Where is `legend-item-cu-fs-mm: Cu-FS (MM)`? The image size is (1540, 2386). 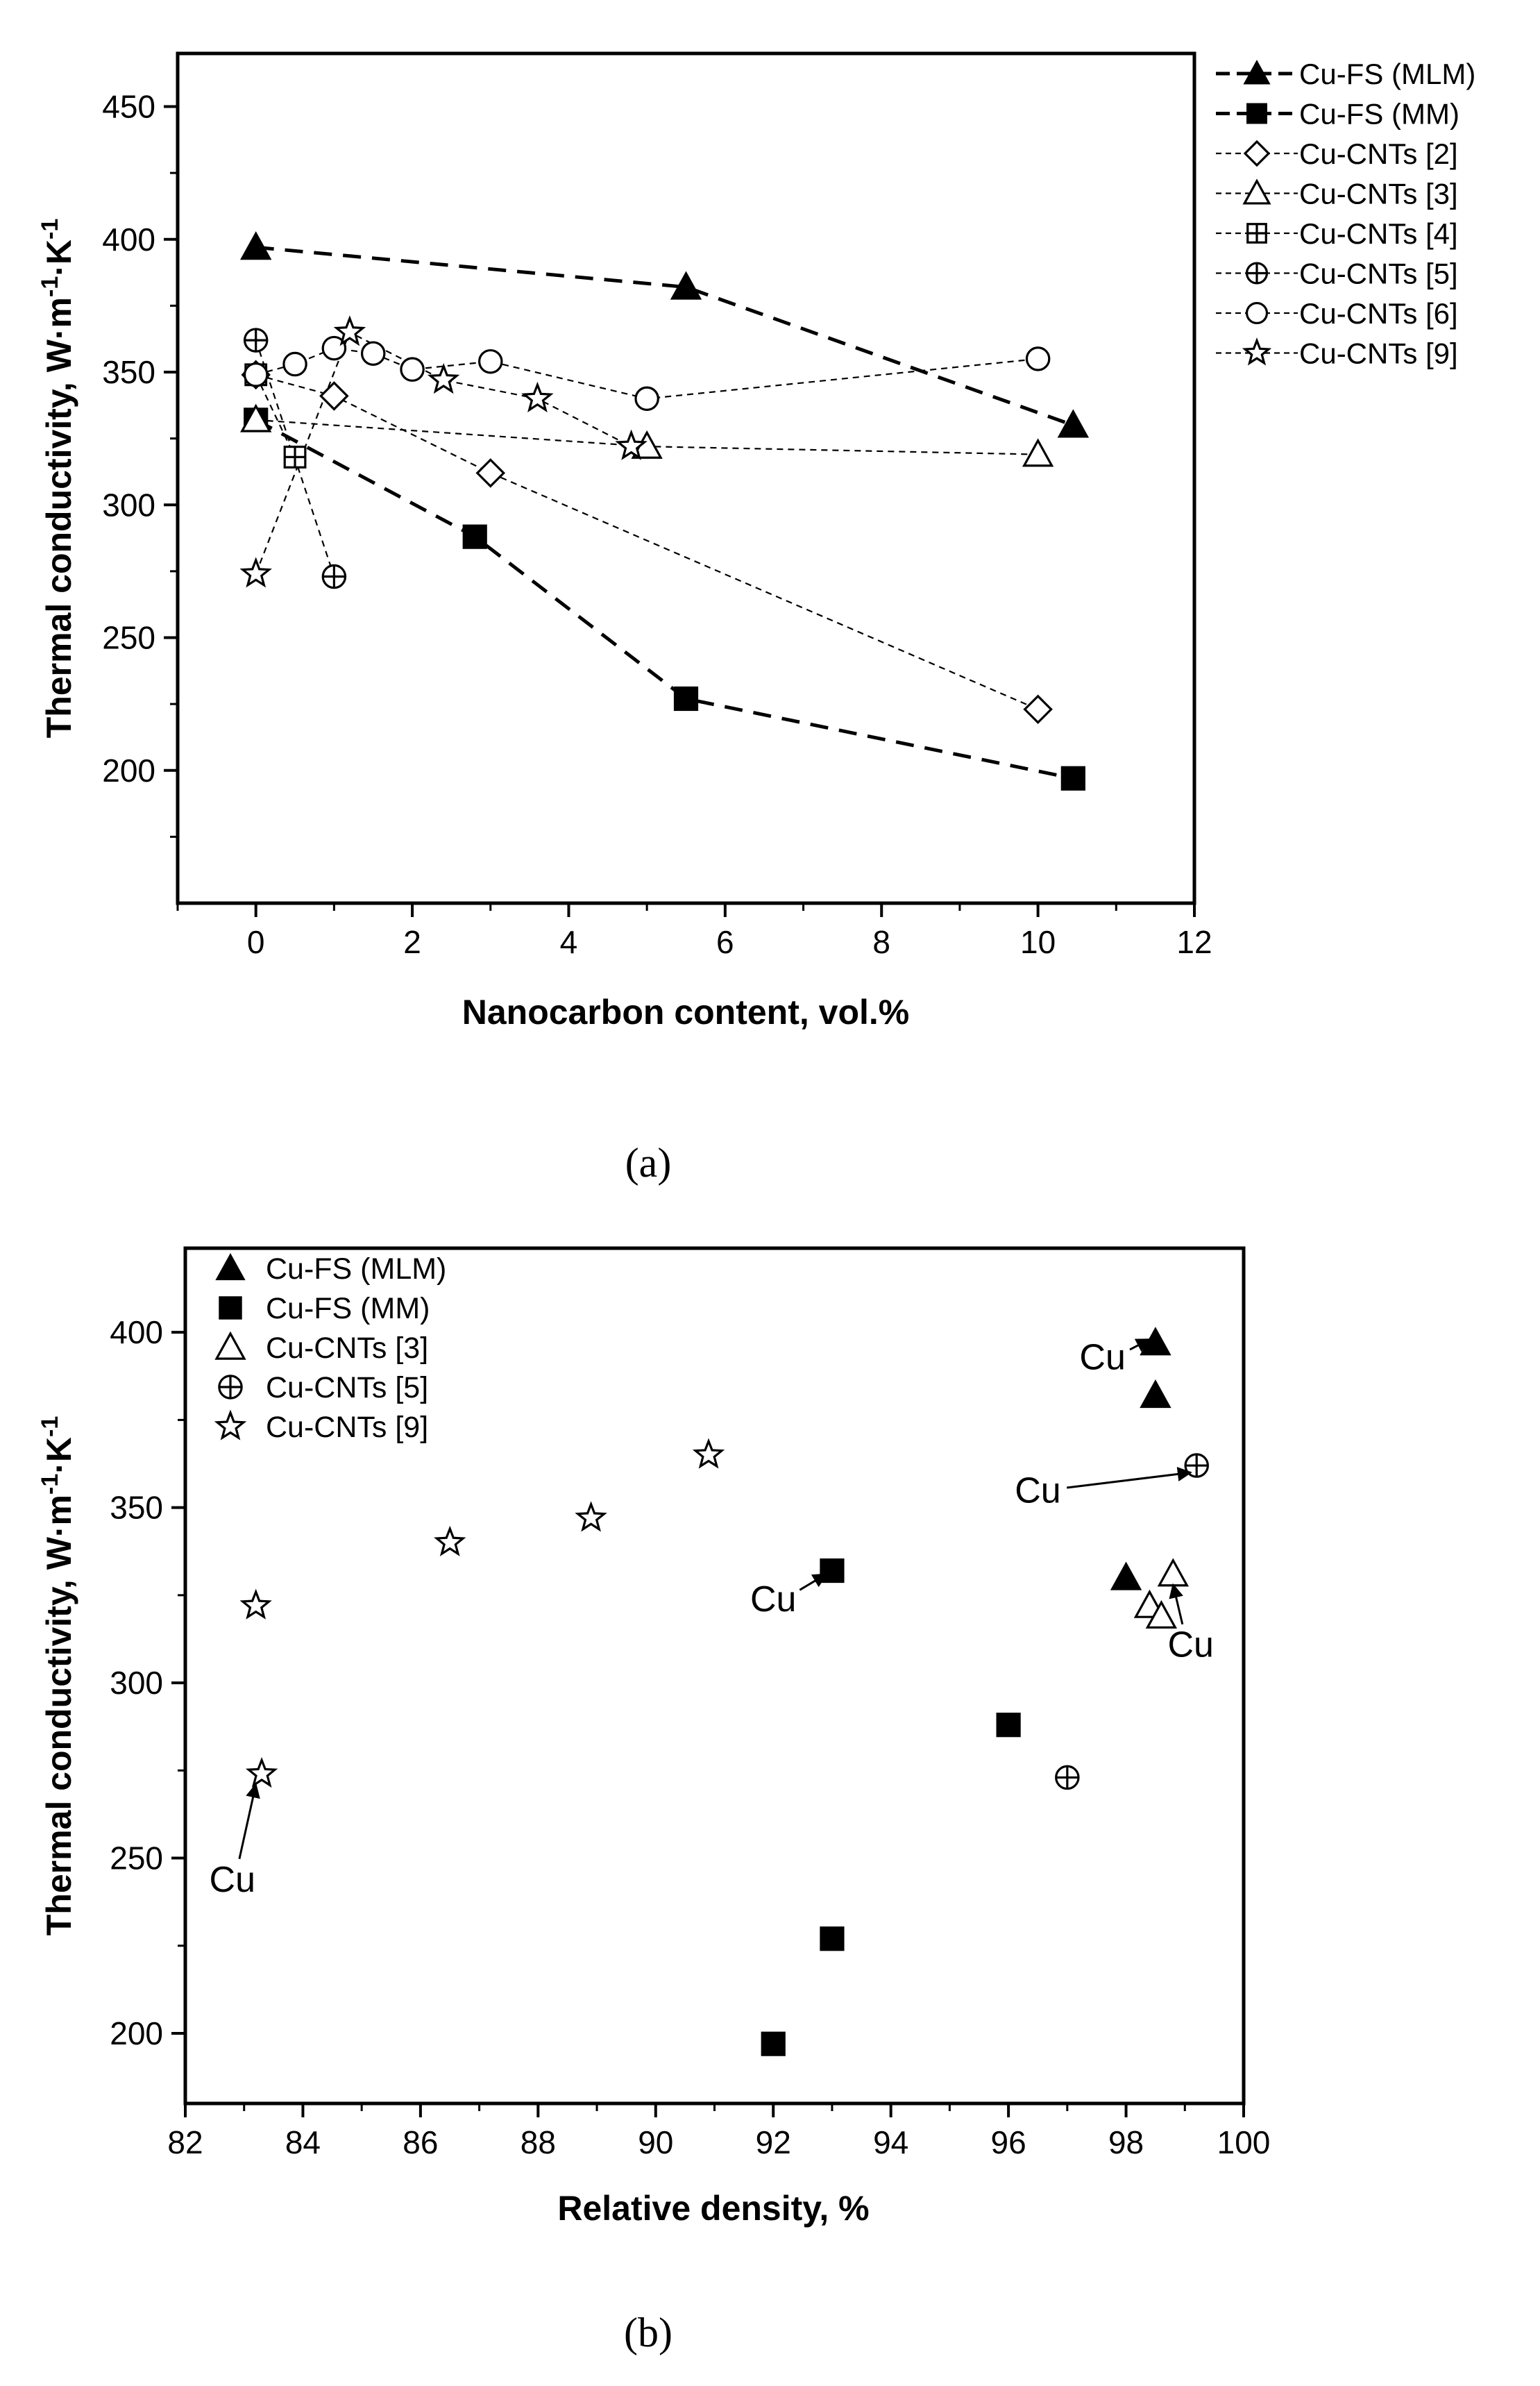 legend-item-cu-fs-mm: Cu-FS (MM) is located at coordinates (324, 1308).